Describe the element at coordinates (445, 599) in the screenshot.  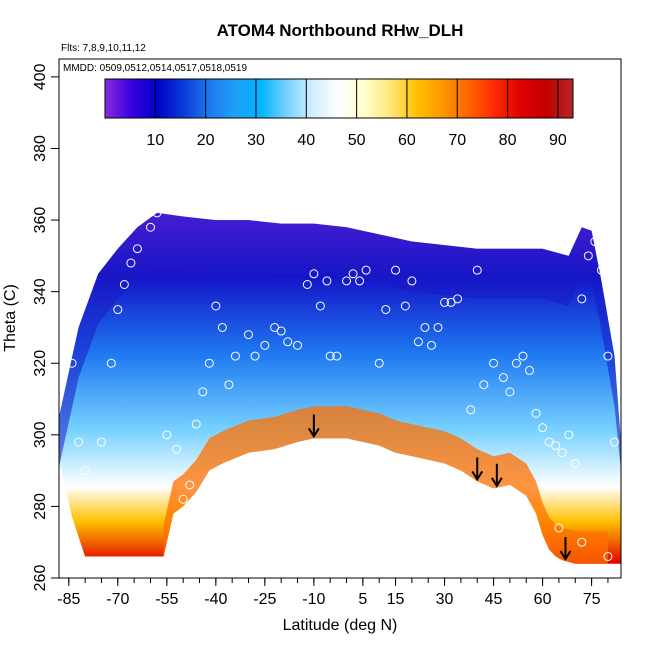
I see `x-tick-label: 30` at that location.